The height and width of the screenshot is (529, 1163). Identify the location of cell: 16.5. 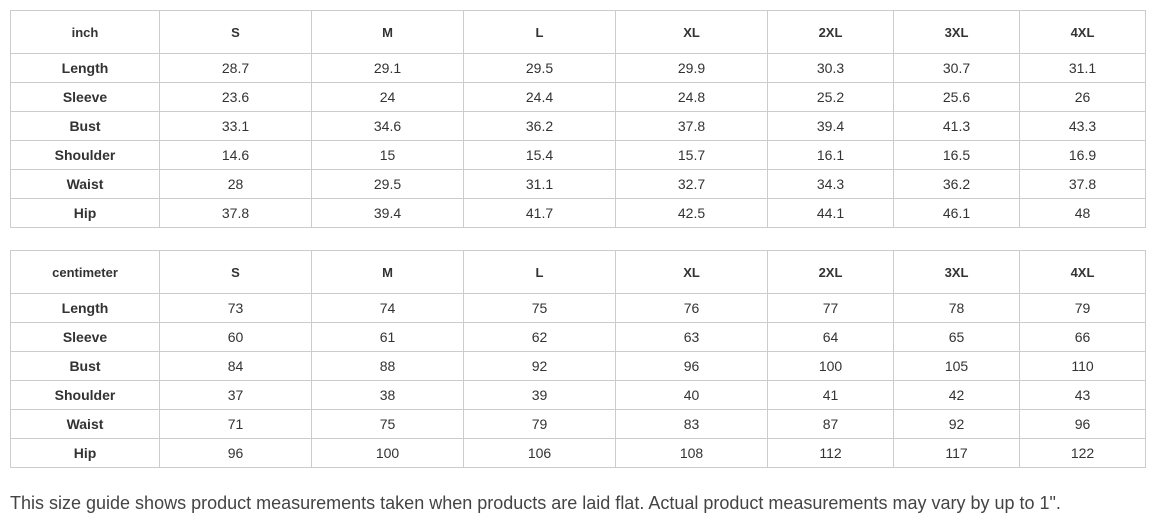
(956, 155).